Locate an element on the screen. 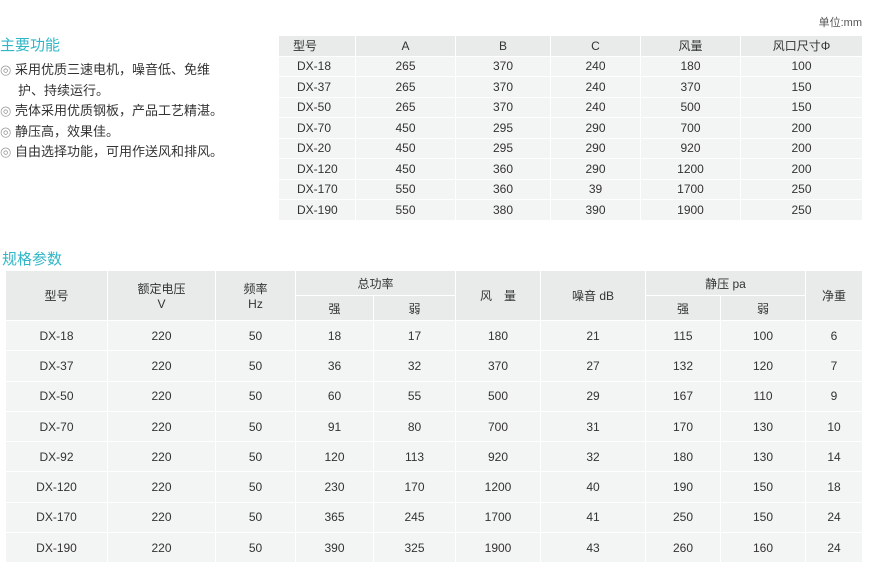 Image resolution: width=870 pixels, height=567 pixels. table-row: DX-50 220 50 60 55 500 29 167 110 9 is located at coordinates (434, 396).